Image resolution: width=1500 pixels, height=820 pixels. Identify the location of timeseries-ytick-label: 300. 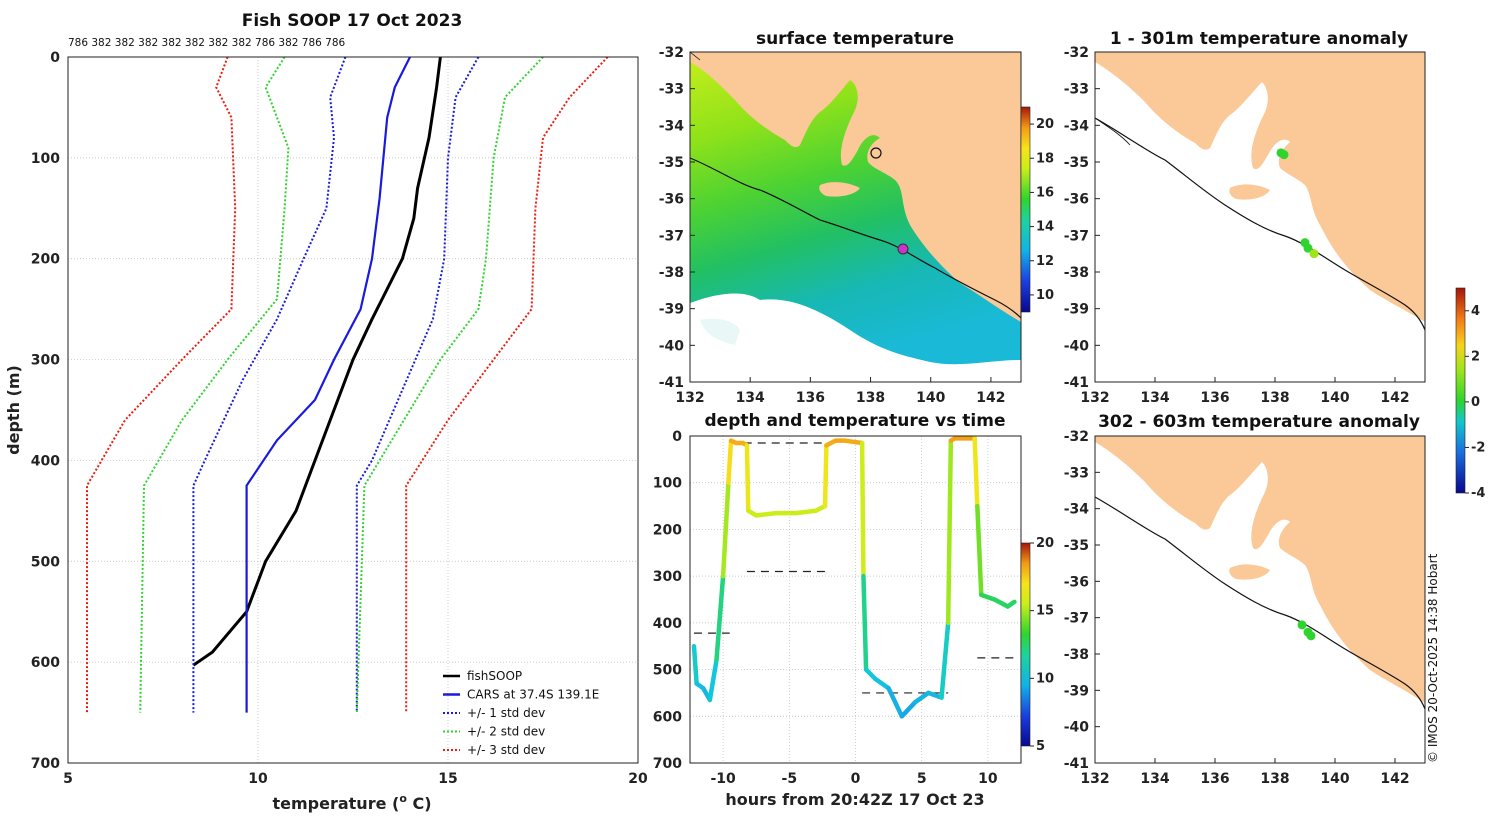
(667, 577).